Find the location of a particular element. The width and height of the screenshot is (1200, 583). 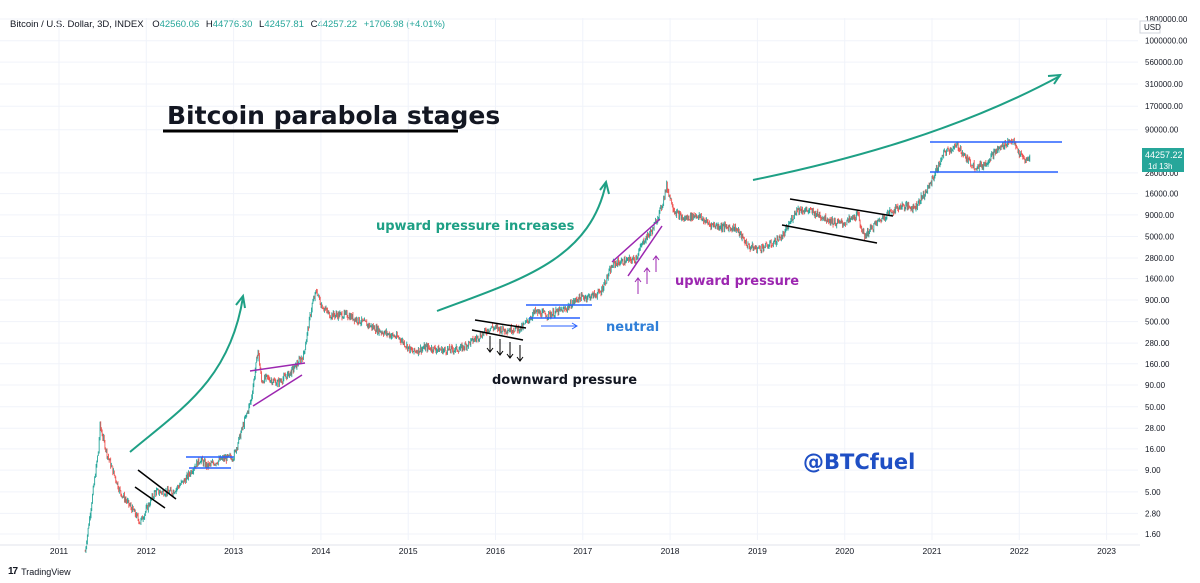

x-tick-label: 2017 is located at coordinates (582, 551).